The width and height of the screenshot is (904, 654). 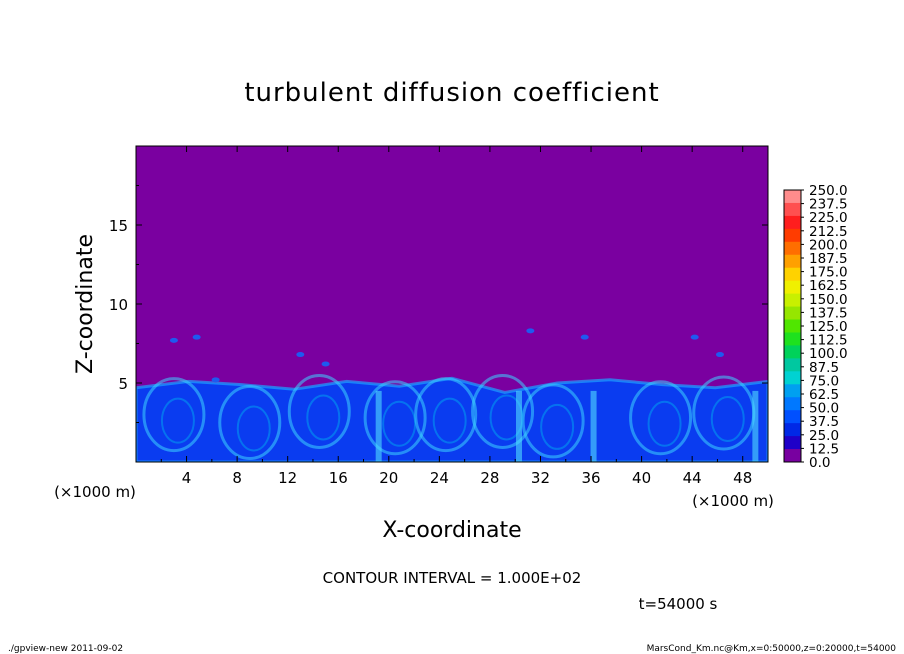 What do you see at coordinates (65, 649) in the screenshot?
I see `footer-left: ./gpview-new 2011-09-02` at bounding box center [65, 649].